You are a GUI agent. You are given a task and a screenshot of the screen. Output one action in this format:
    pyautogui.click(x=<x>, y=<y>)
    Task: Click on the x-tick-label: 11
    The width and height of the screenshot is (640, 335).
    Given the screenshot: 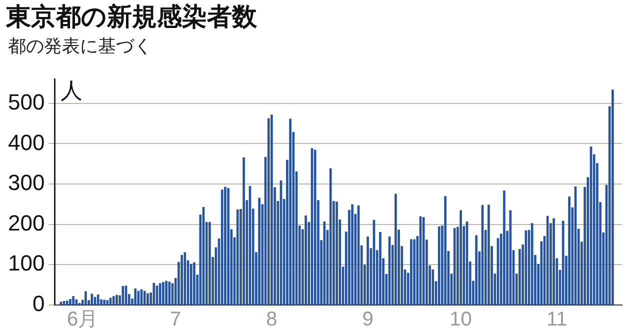 What is the action you would take?
    pyautogui.click(x=557, y=319)
    